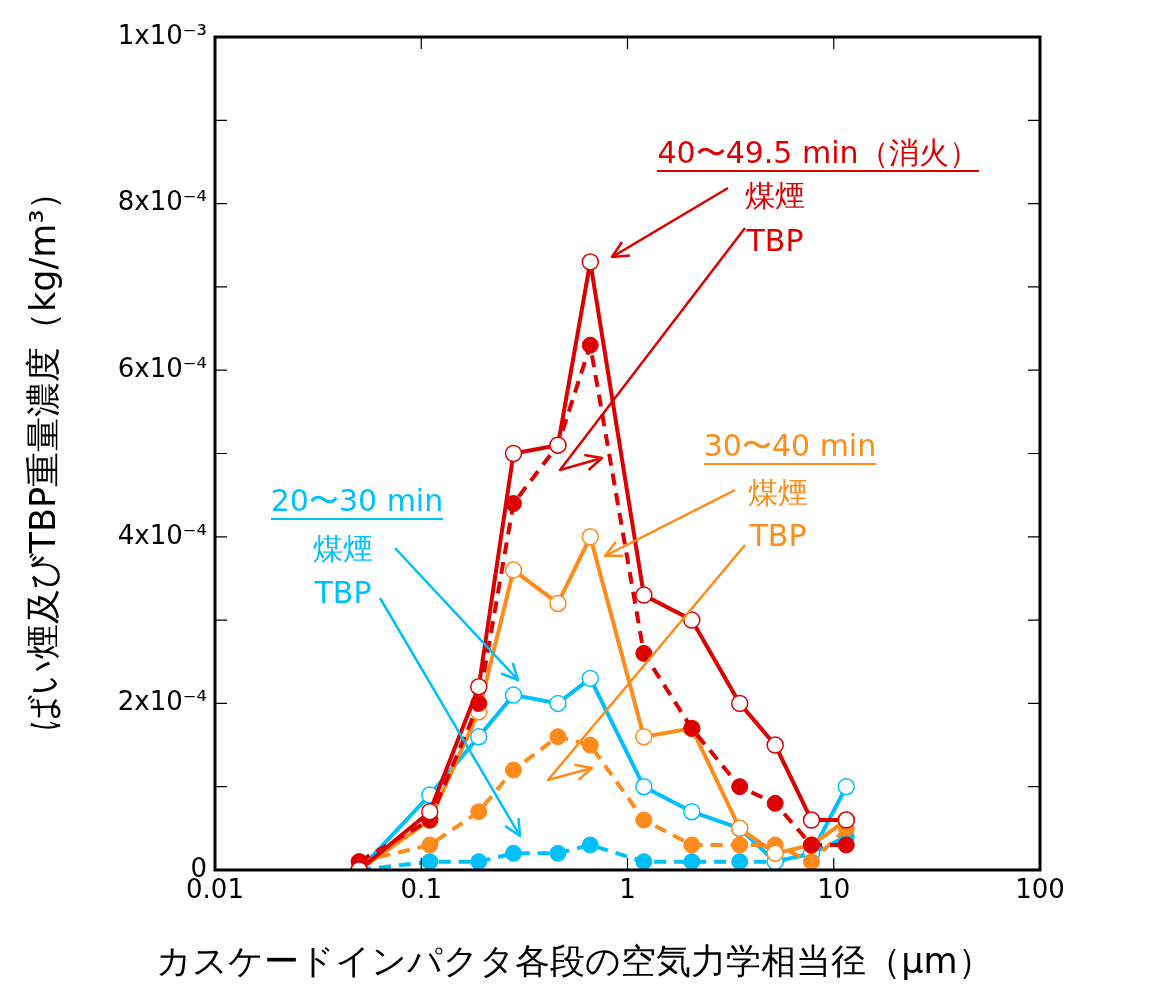 This screenshot has width=1149, height=986. I want to click on y-tick-label: 2x10⁻⁴, so click(162, 701).